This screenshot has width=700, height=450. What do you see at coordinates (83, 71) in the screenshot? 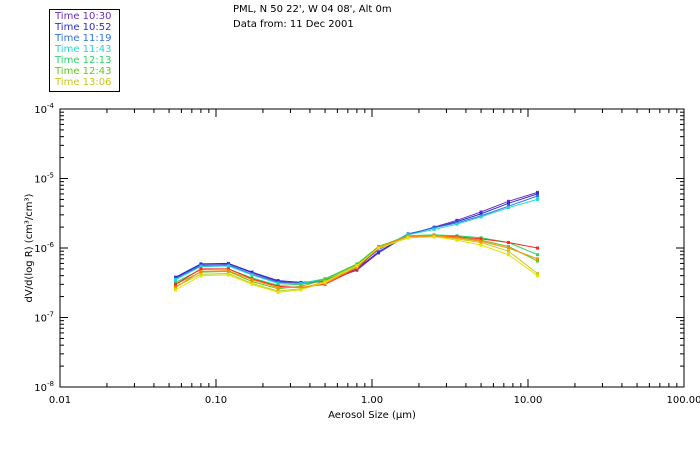
I see `legend-entry: Time 12:43` at bounding box center [83, 71].